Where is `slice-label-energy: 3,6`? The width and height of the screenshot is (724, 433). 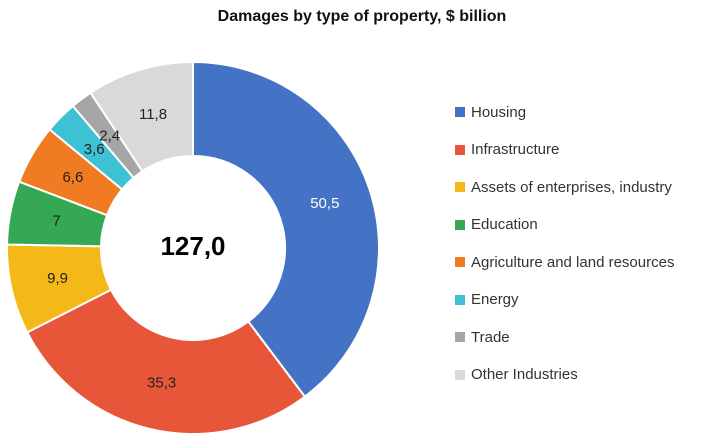 slice-label-energy: 3,6 is located at coordinates (94, 149).